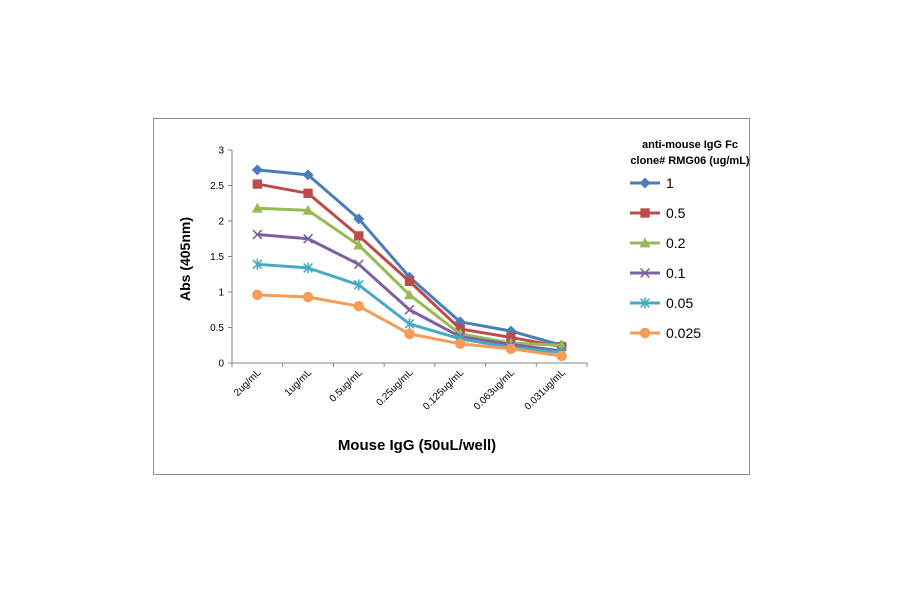  I want to click on y-axis-title: Abs (405nm), so click(185, 259).